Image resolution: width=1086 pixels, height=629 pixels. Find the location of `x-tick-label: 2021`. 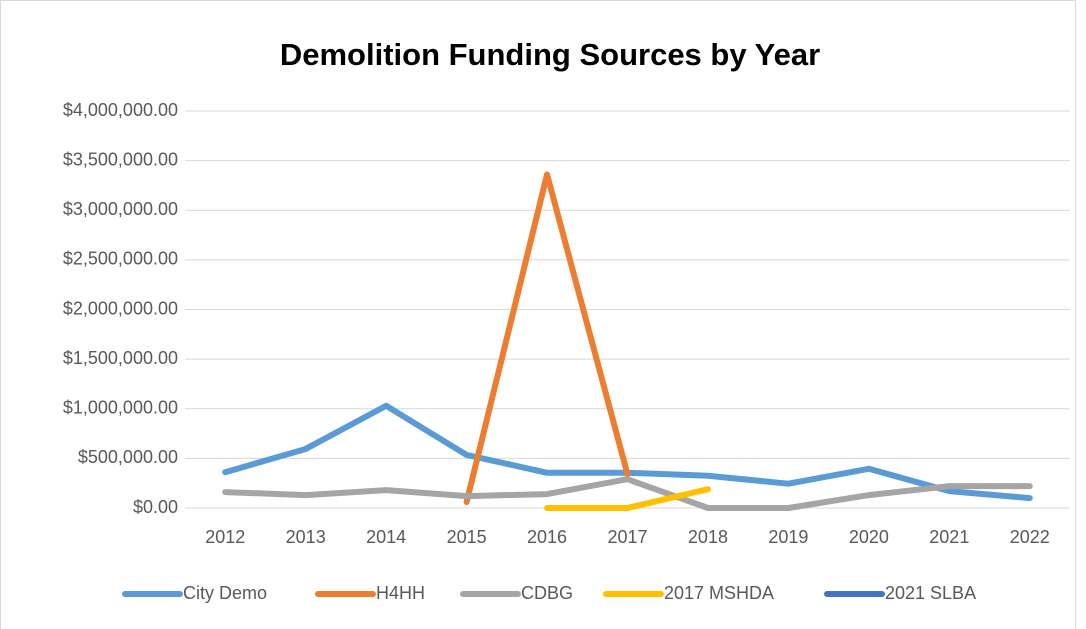

x-tick-label: 2021 is located at coordinates (949, 537).